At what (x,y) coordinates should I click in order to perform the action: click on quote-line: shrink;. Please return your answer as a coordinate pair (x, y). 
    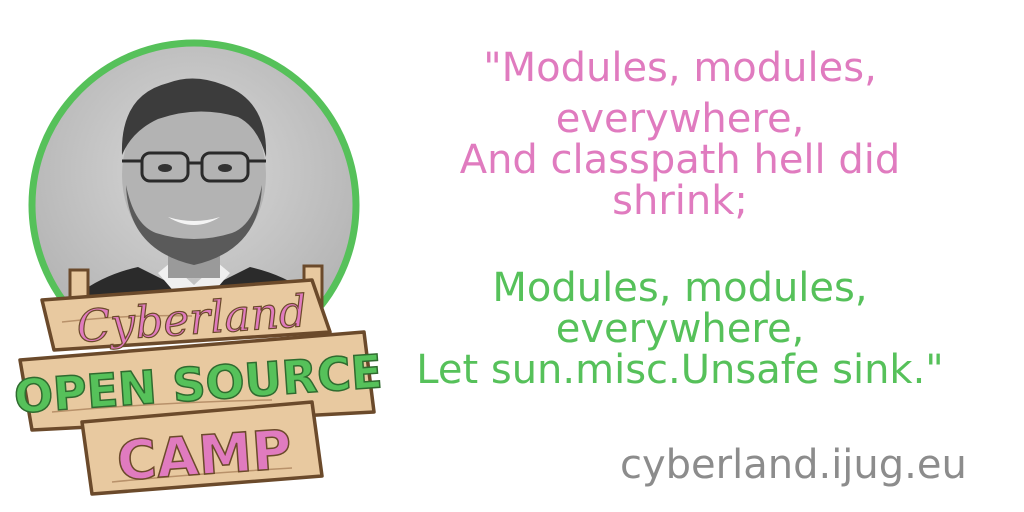
    Looking at the image, I should click on (680, 201).